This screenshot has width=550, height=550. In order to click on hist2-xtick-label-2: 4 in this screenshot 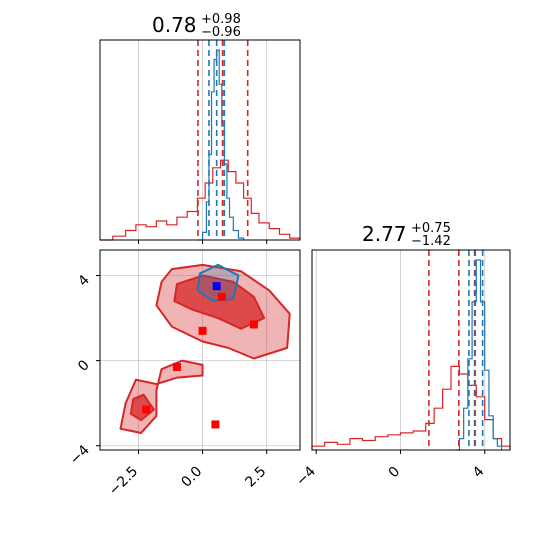, I will do `click(479, 472)`.